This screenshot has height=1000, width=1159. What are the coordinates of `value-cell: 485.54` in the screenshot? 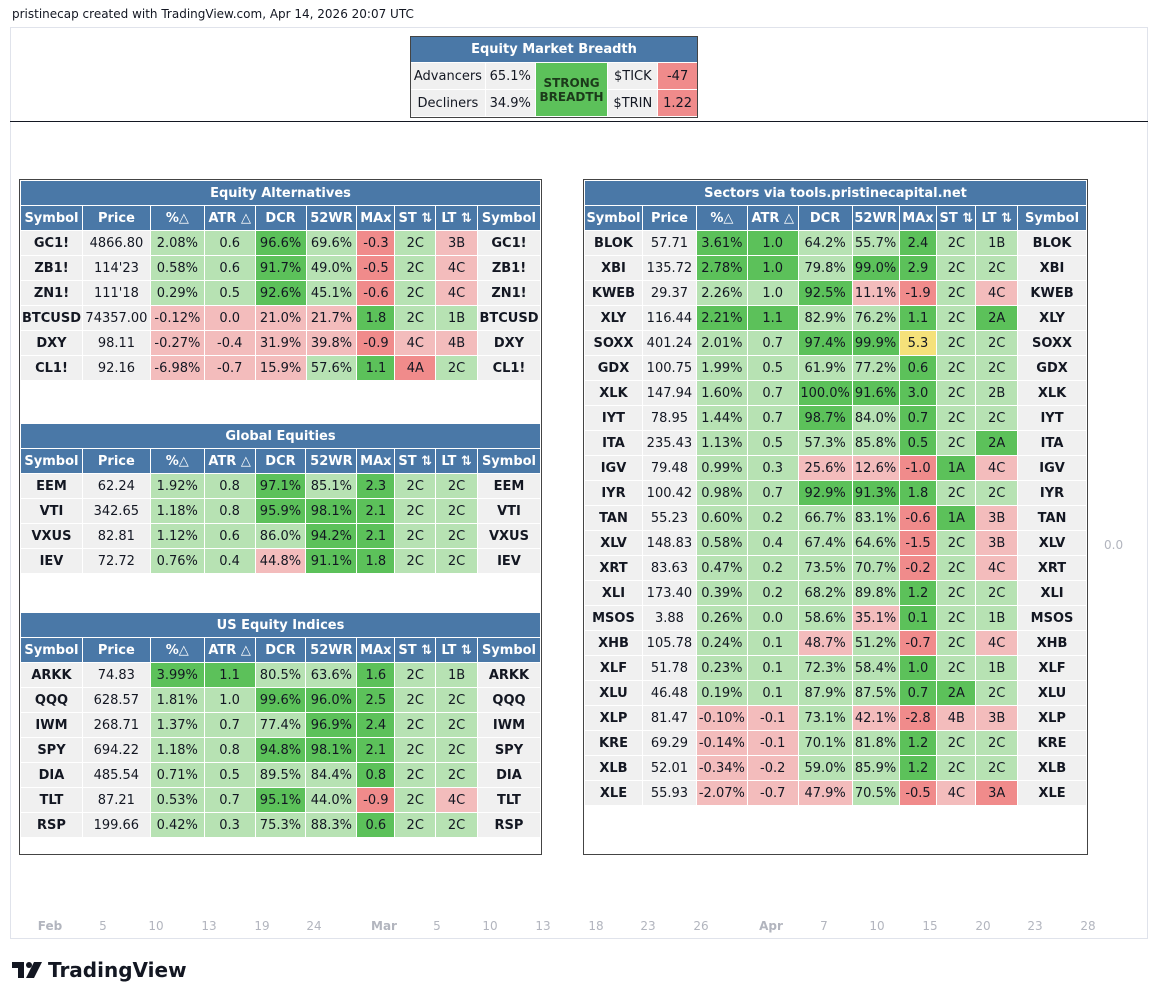 It's located at (116, 775).